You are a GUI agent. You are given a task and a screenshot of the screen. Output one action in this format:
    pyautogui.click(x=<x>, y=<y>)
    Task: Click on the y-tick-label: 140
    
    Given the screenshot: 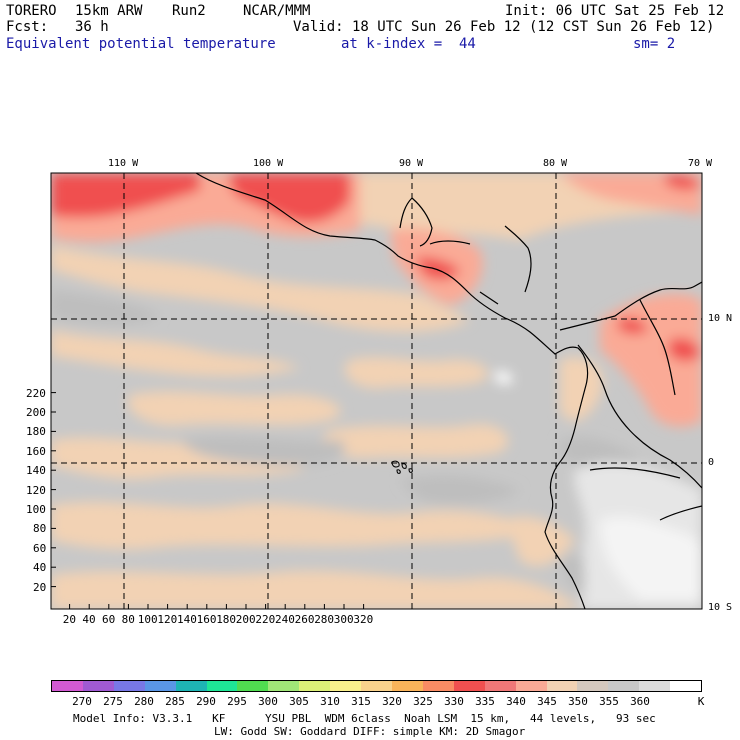 What is the action you would take?
    pyautogui.click(x=36, y=471)
    